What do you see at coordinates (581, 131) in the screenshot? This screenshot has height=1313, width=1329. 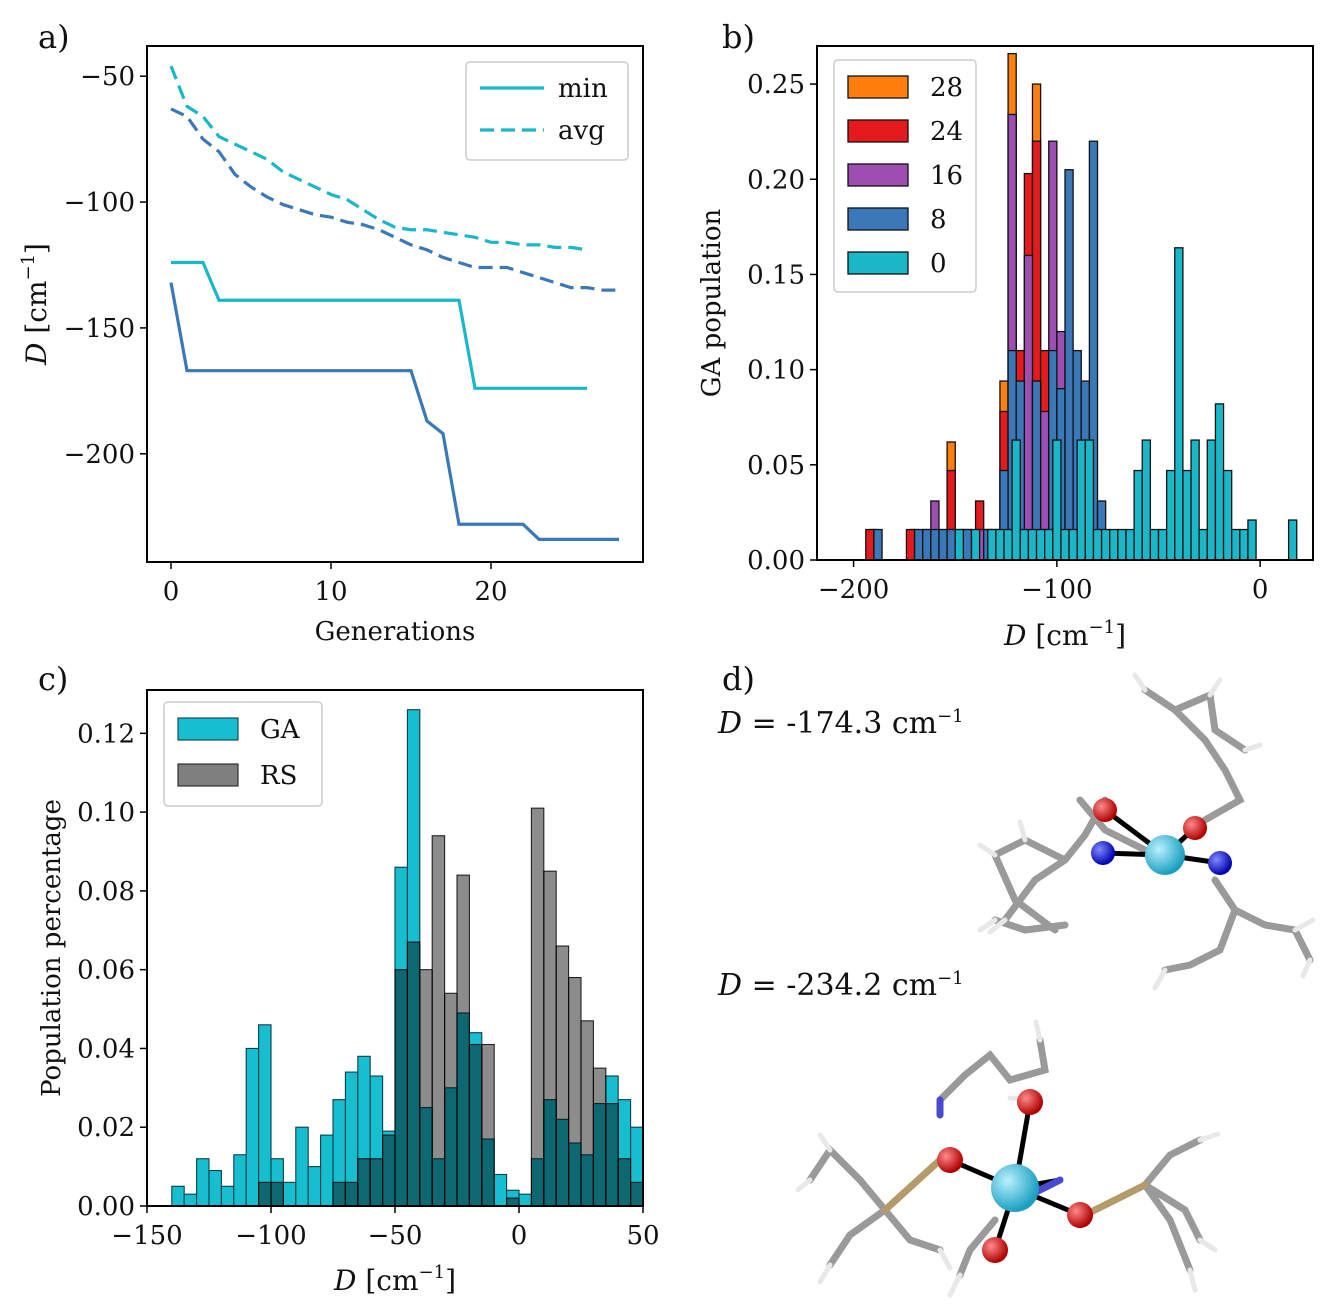 I see `legend-label-avg: avg` at bounding box center [581, 131].